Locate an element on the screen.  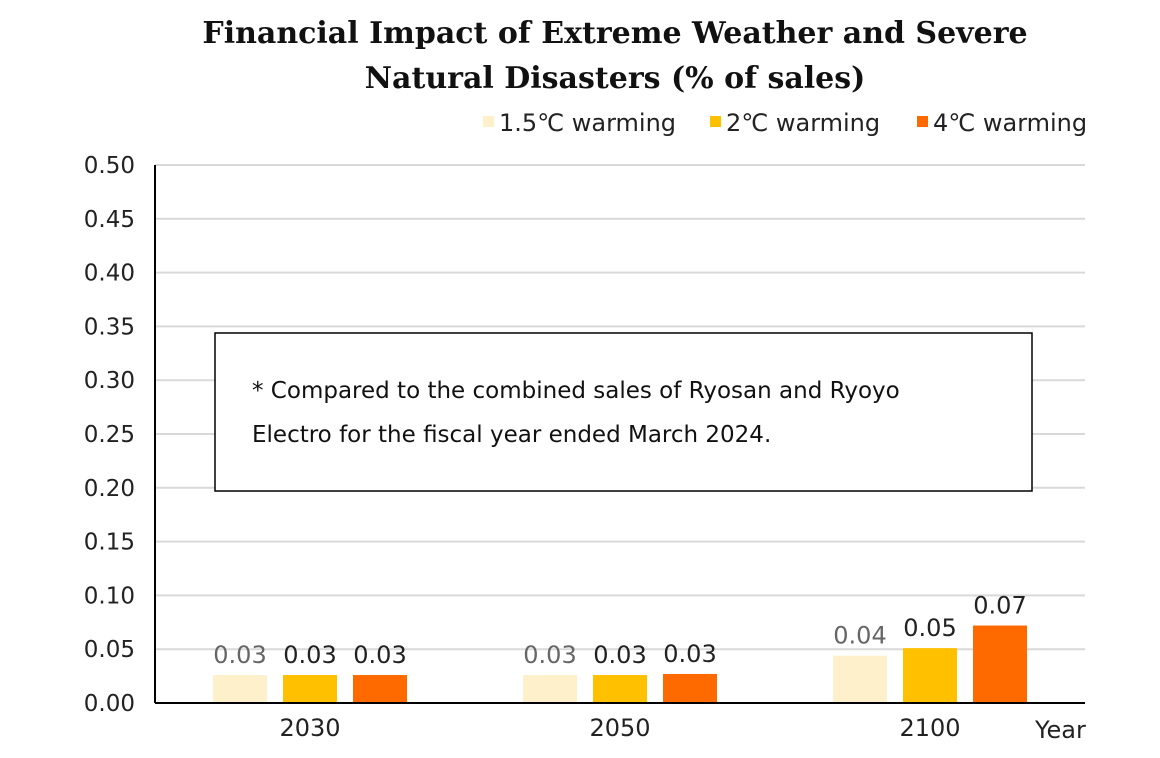
y-tick-label: 0.00 is located at coordinates (109, 704).